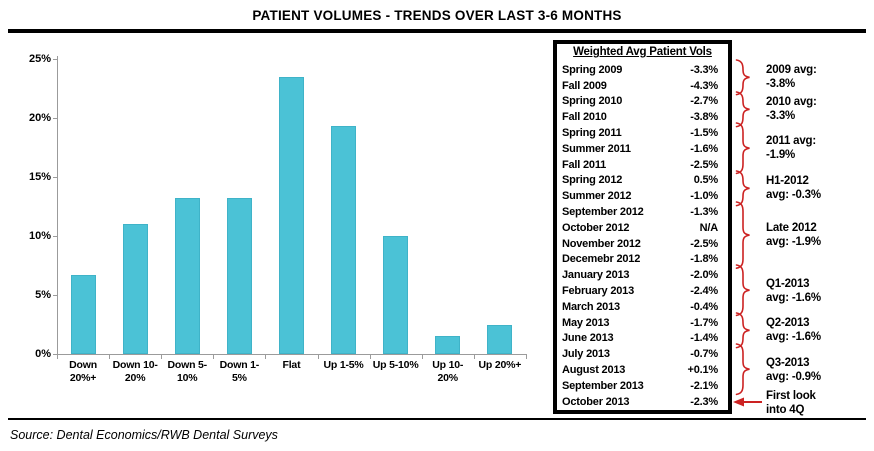 This screenshot has width=874, height=451. I want to click on table-row: Spring 2012 0.5%, so click(642, 181).